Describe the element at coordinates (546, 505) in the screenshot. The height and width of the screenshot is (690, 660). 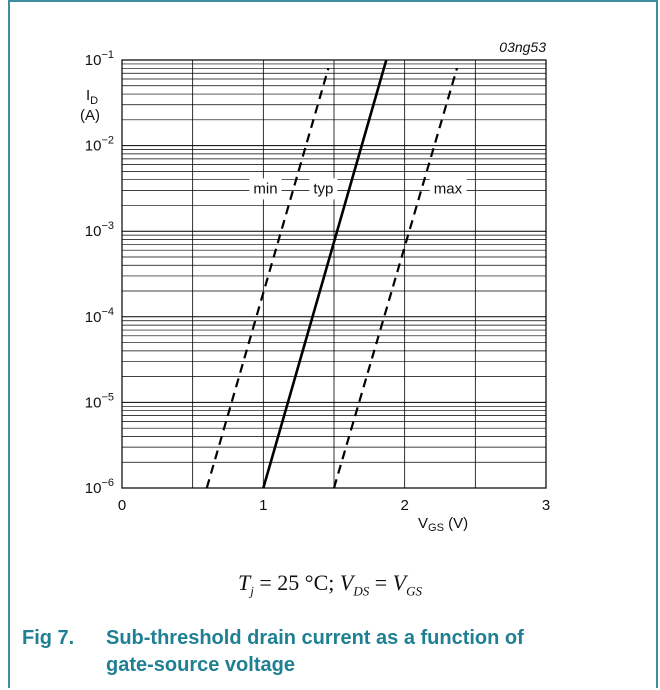
I see `x-tick-label: 3` at that location.